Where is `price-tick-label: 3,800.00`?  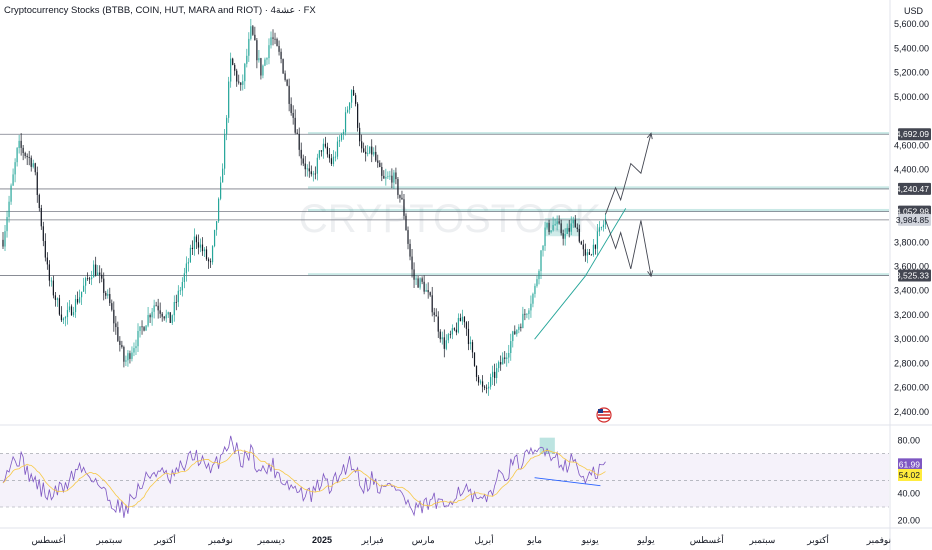 price-tick-label: 3,800.00 is located at coordinates (911, 242).